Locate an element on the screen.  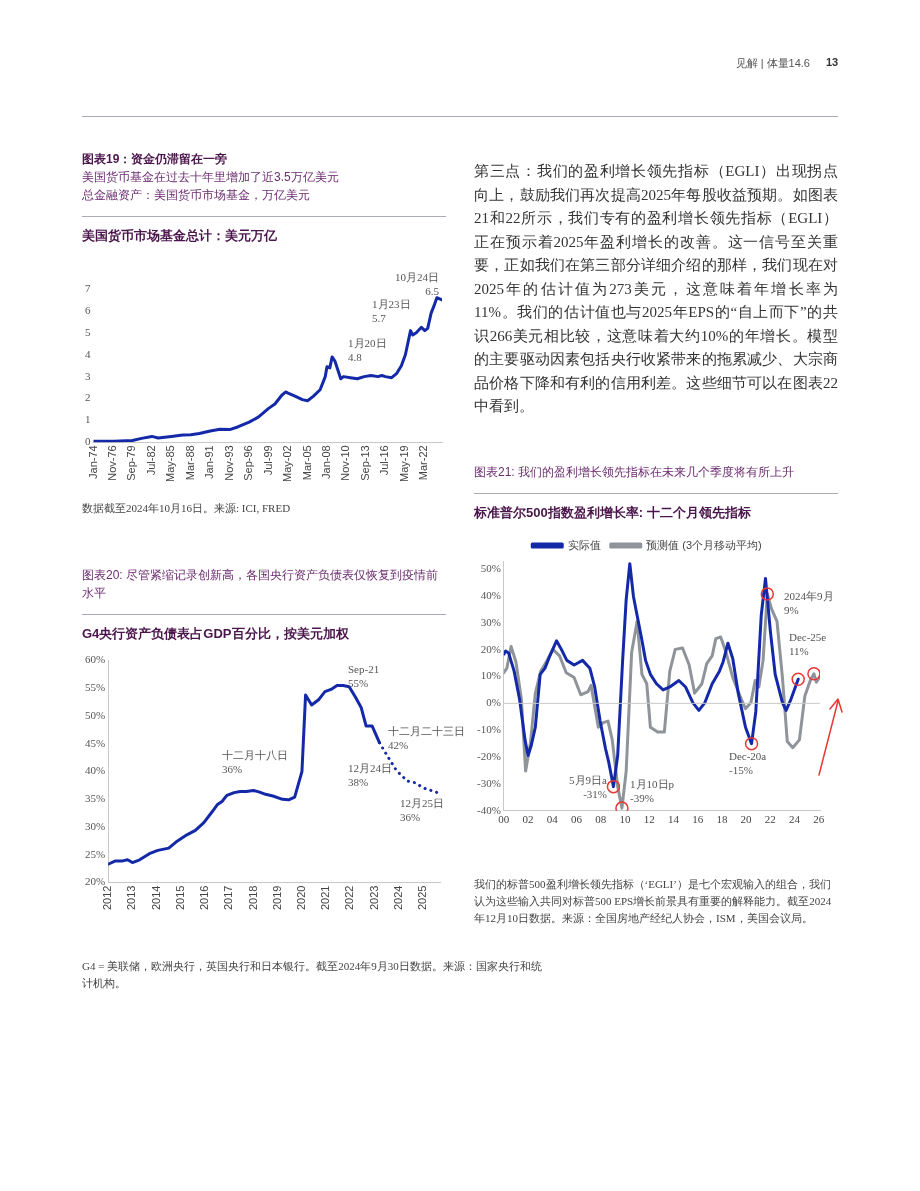
x-tick-label: 2013 is located at coordinates (131, 898).